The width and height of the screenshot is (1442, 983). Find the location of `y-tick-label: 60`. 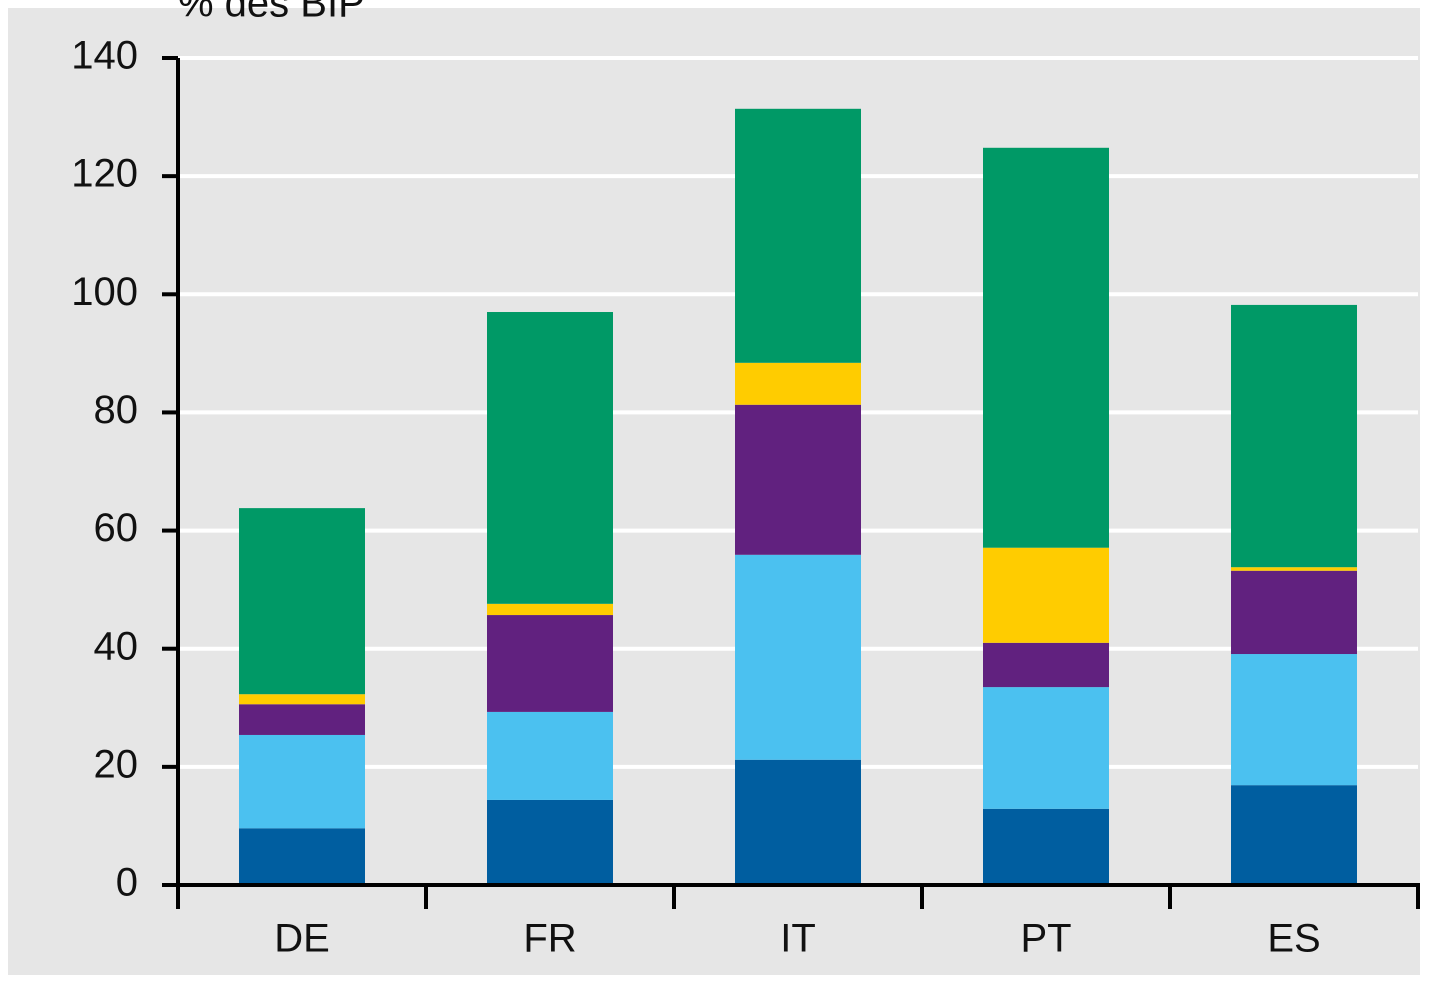

y-tick-label: 60 is located at coordinates (116, 528).